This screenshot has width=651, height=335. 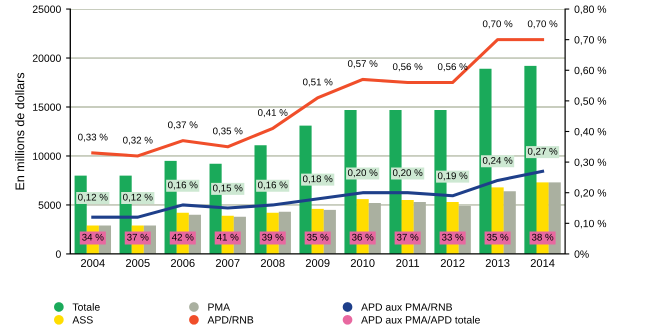 I want to click on y-tick-label: 25000, so click(x=46, y=9).